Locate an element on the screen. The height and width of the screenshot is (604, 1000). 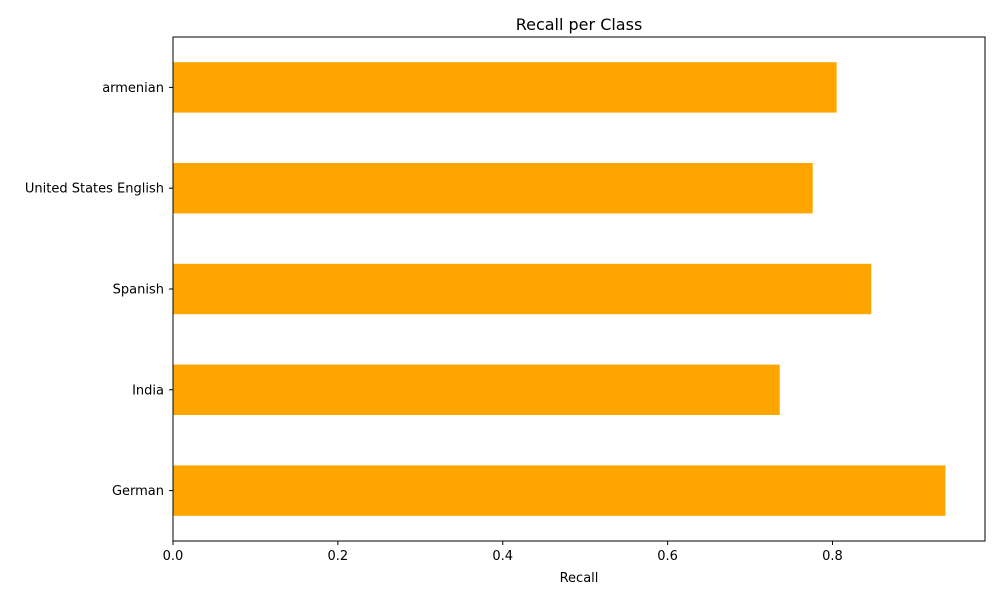
x-tick-label: 0.2 is located at coordinates (338, 556).